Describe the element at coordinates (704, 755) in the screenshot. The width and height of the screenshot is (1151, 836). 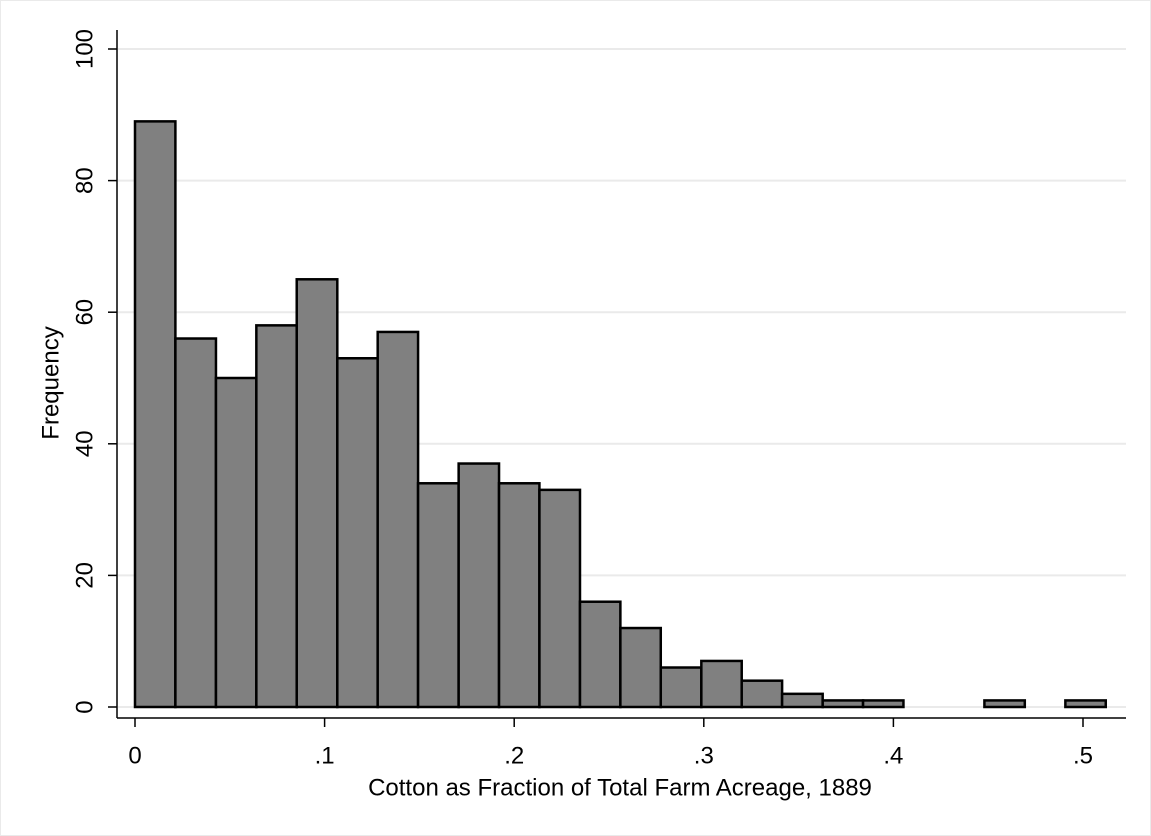
I see `x-tick-label: .3` at that location.